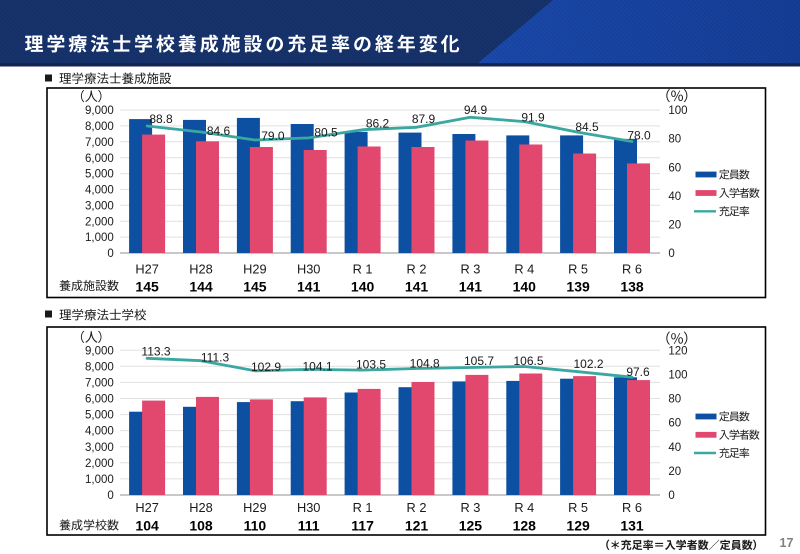 This screenshot has height=554, width=800. What do you see at coordinates (201, 526) in the screenshot?
I see `svg-text: 108` at bounding box center [201, 526].